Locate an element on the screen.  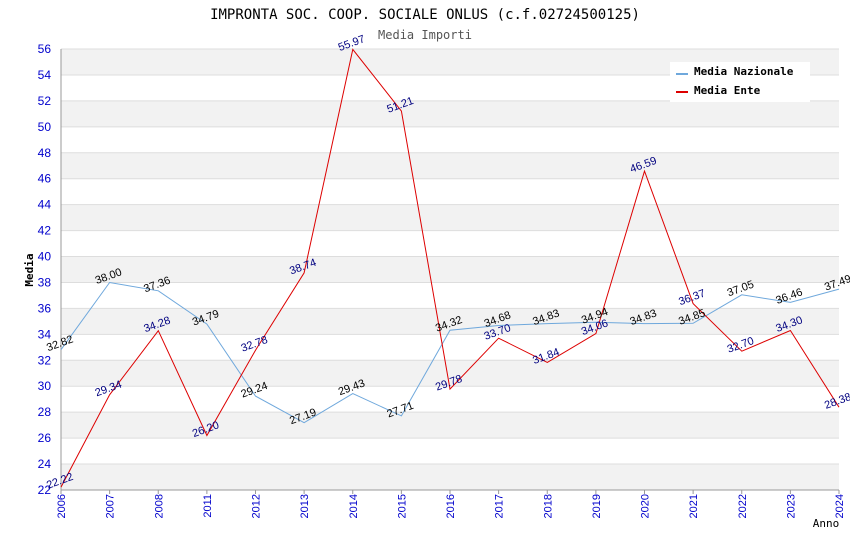
x-tick-label: 2011 is located at coordinates (208, 506).